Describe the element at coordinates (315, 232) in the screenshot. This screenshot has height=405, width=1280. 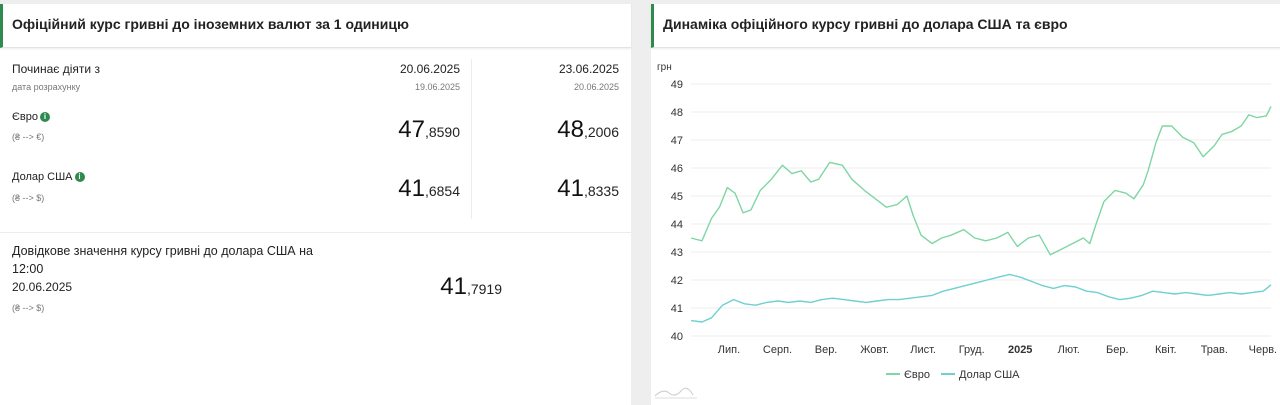
I see `section-divider` at that location.